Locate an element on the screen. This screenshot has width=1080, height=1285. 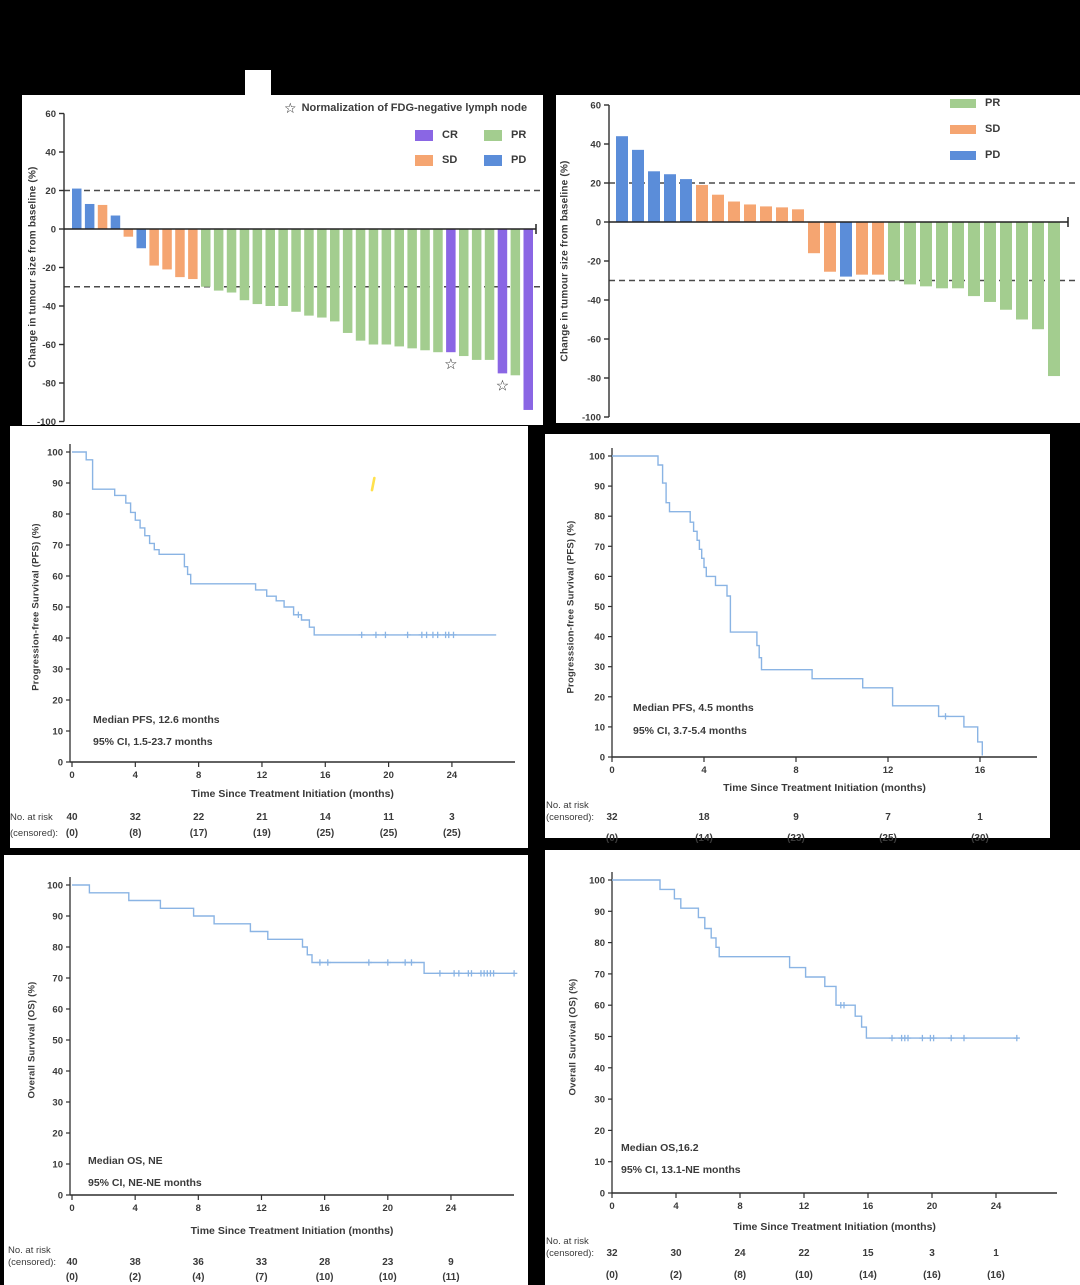
at-risk-value: 23 is located at coordinates (388, 1262).